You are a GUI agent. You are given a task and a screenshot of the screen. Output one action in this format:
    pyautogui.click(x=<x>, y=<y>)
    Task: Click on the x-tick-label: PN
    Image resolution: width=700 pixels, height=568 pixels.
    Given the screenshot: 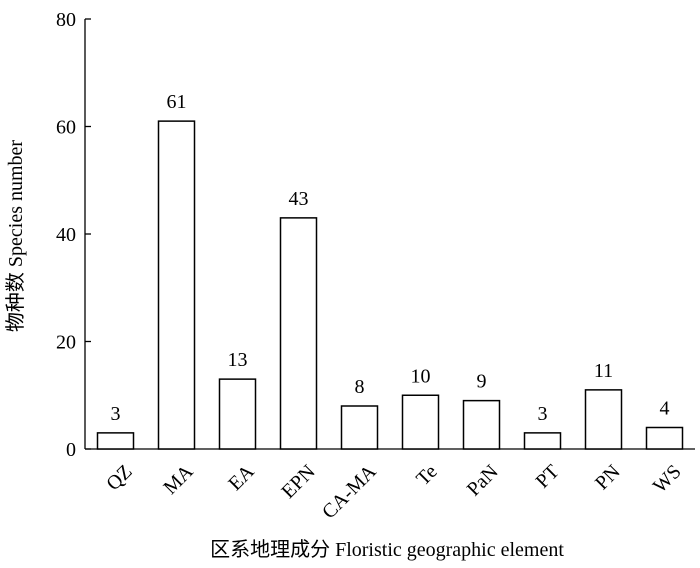 What is the action you would take?
    pyautogui.click(x=608, y=478)
    